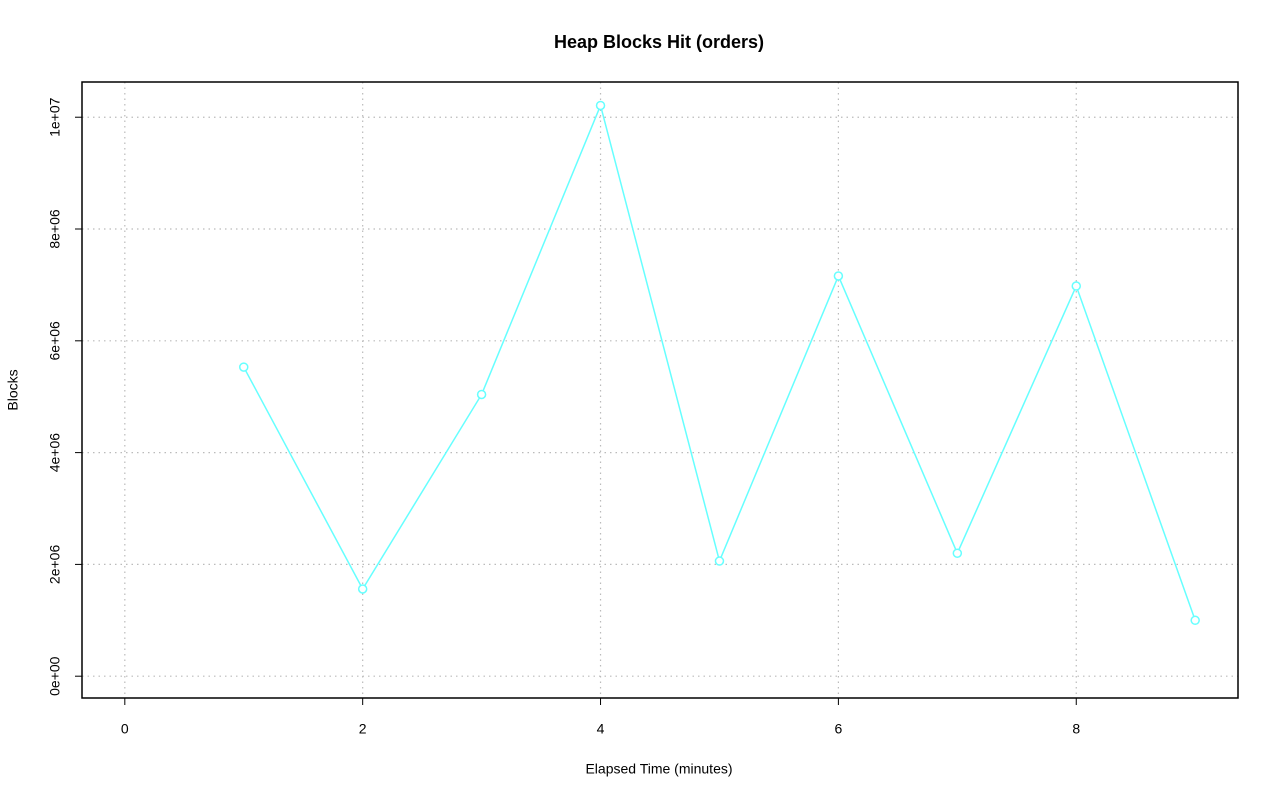 Image resolution: width=1280 pixels, height=801 pixels. Describe the element at coordinates (13, 389) in the screenshot. I see `y-axis-label: Blocks` at that location.